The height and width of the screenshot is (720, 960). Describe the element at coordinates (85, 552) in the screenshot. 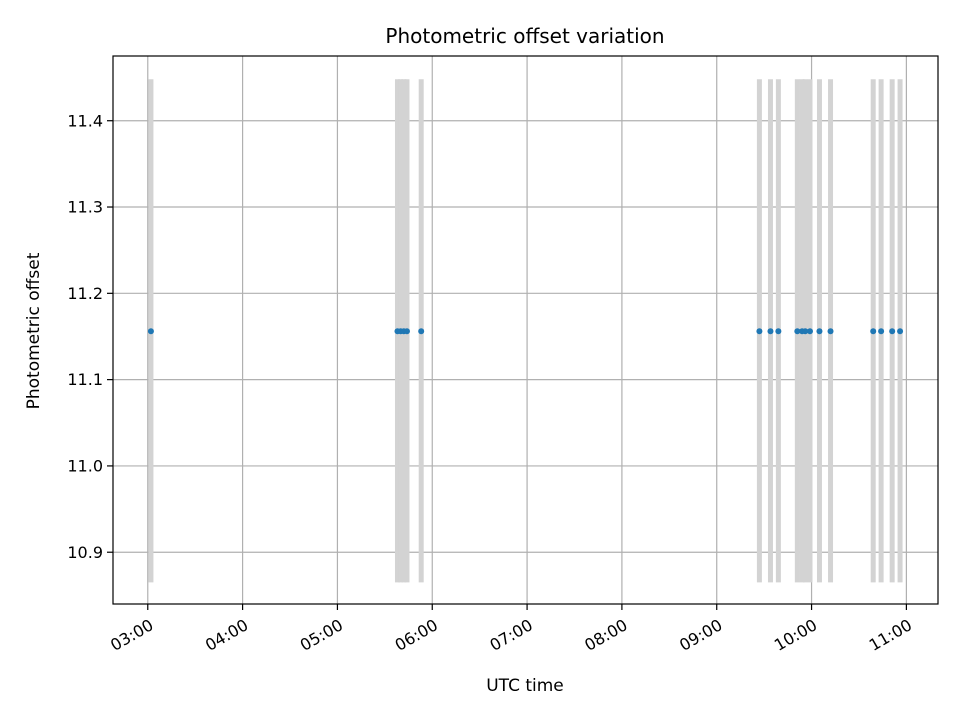

I see `y-tick-label: 10.9` at that location.